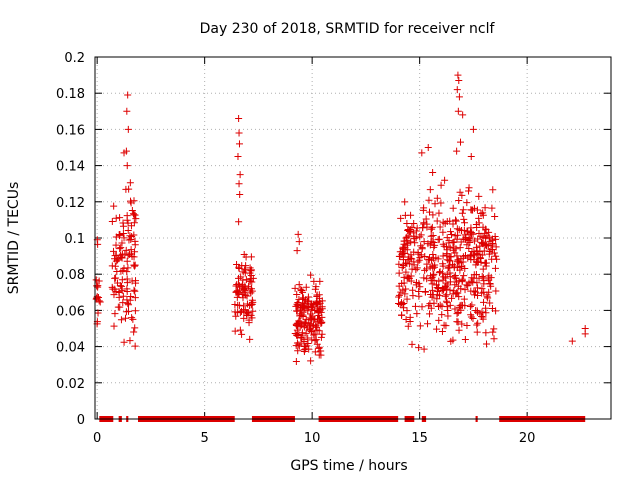  What do you see at coordinates (70, 311) in the screenshot?
I see `y-tick-label: 0.06` at bounding box center [70, 311].